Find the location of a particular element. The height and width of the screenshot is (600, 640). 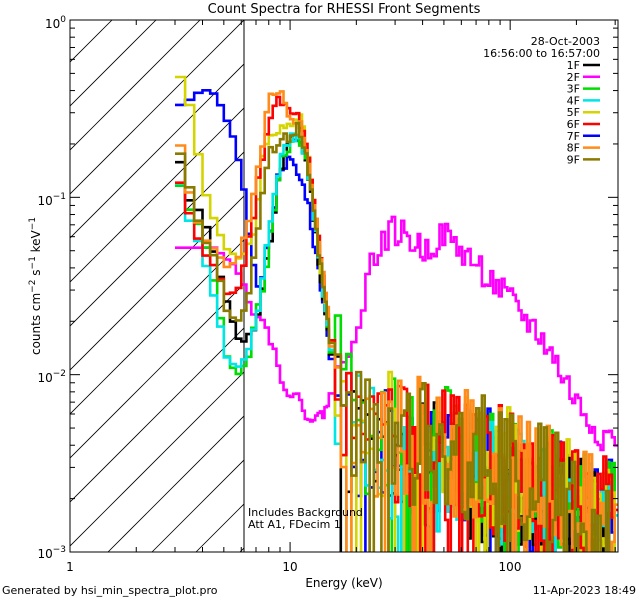

timestamp-label: 11-Apr-2023 18:49 is located at coordinates (584, 590).